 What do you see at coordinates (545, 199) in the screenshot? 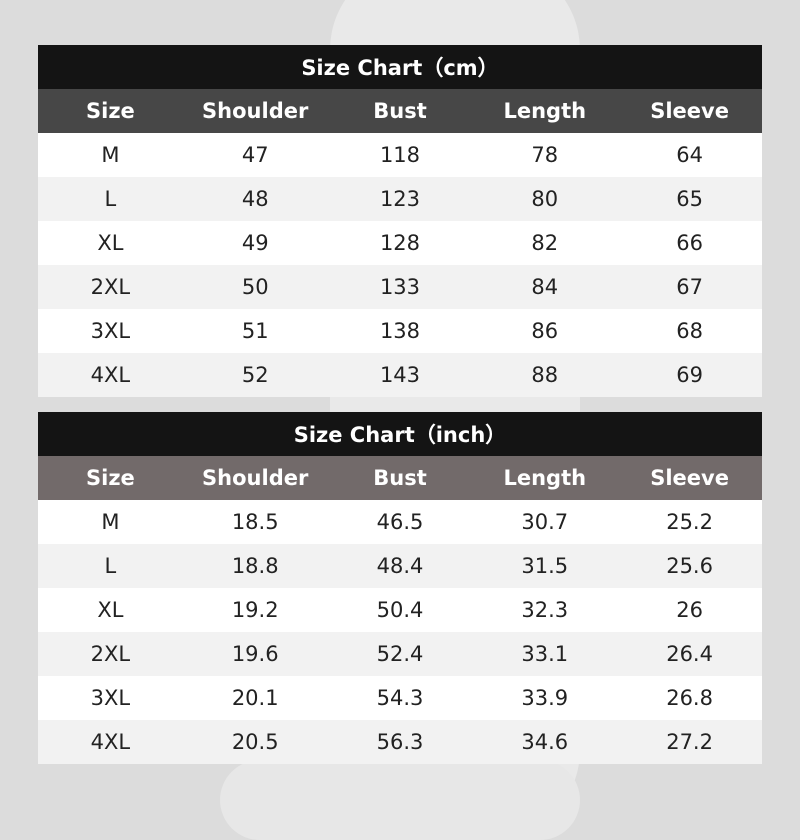
I see `measurement-cell: 80` at bounding box center [545, 199].